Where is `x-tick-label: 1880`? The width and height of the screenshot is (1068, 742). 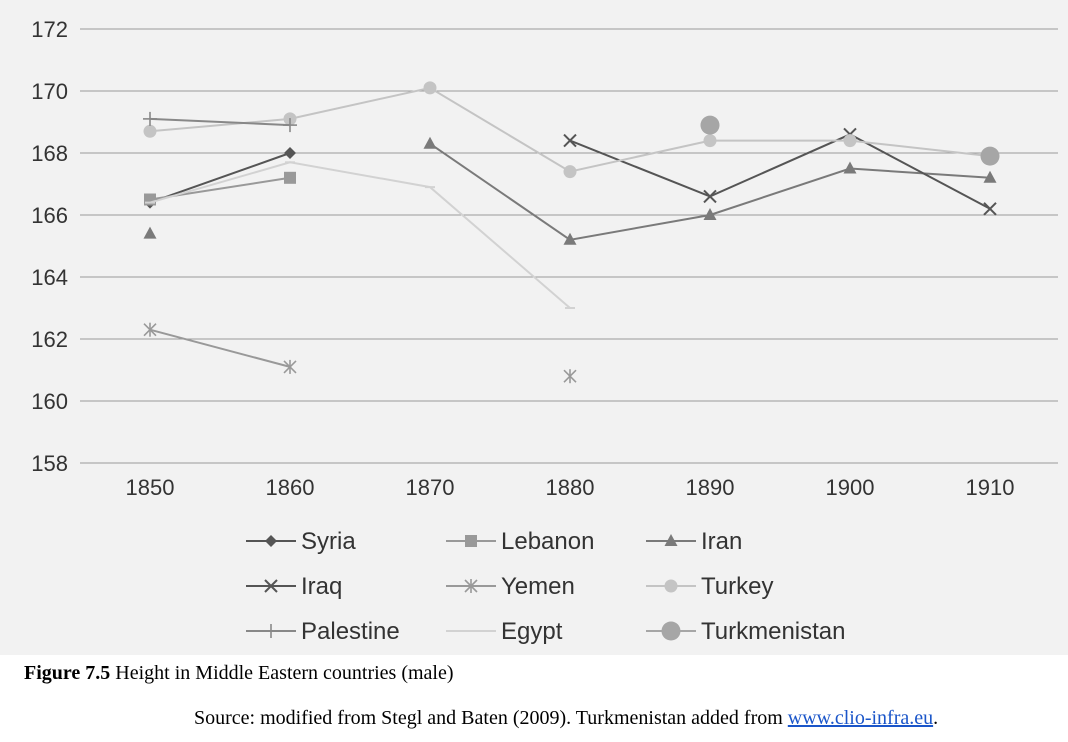 x-tick-label: 1880 is located at coordinates (570, 487).